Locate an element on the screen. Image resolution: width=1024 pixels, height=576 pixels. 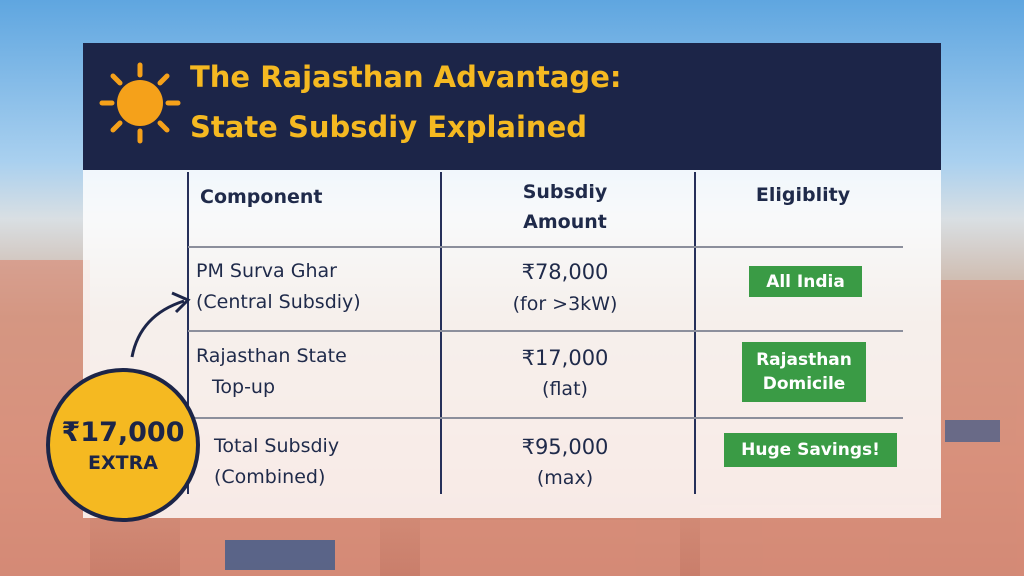
amount-note: (max) is located at coordinates (565, 478).